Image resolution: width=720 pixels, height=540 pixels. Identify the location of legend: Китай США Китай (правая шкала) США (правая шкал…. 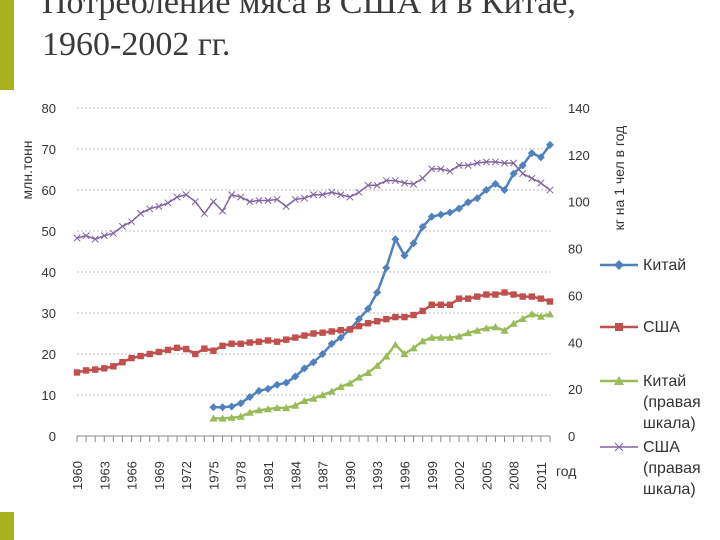
(650, 377).